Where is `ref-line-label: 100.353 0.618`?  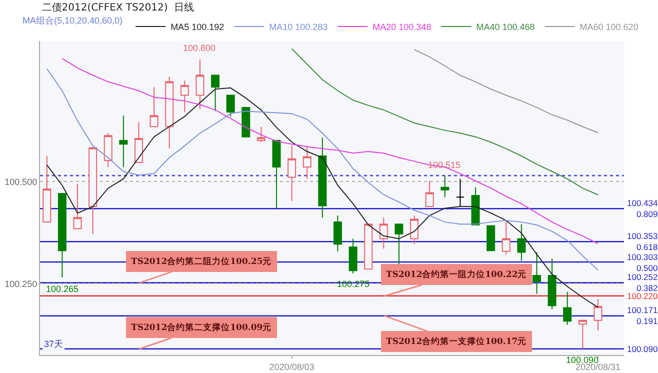 ref-line-label: 100.353 0.618 is located at coordinates (642, 241).